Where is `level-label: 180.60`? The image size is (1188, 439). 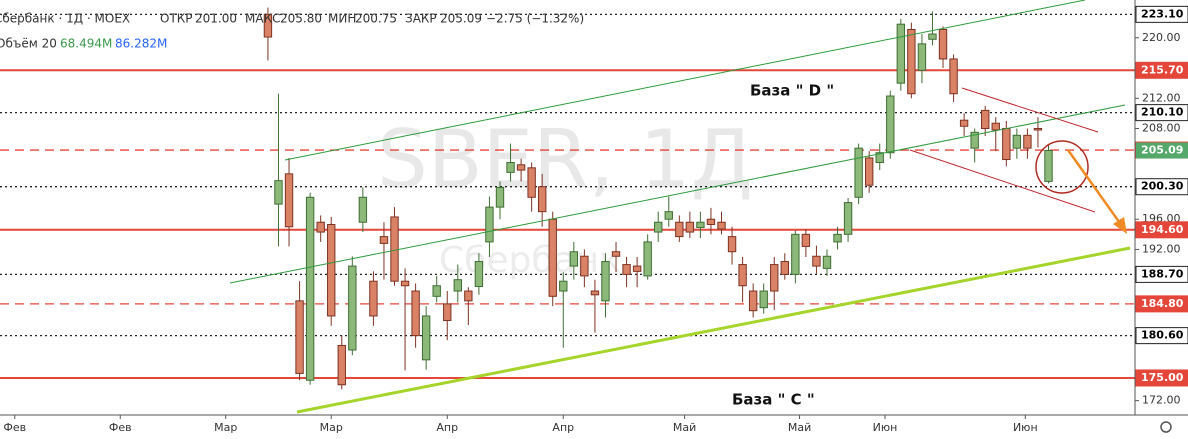
level-label: 180.60 is located at coordinates (1162, 335).